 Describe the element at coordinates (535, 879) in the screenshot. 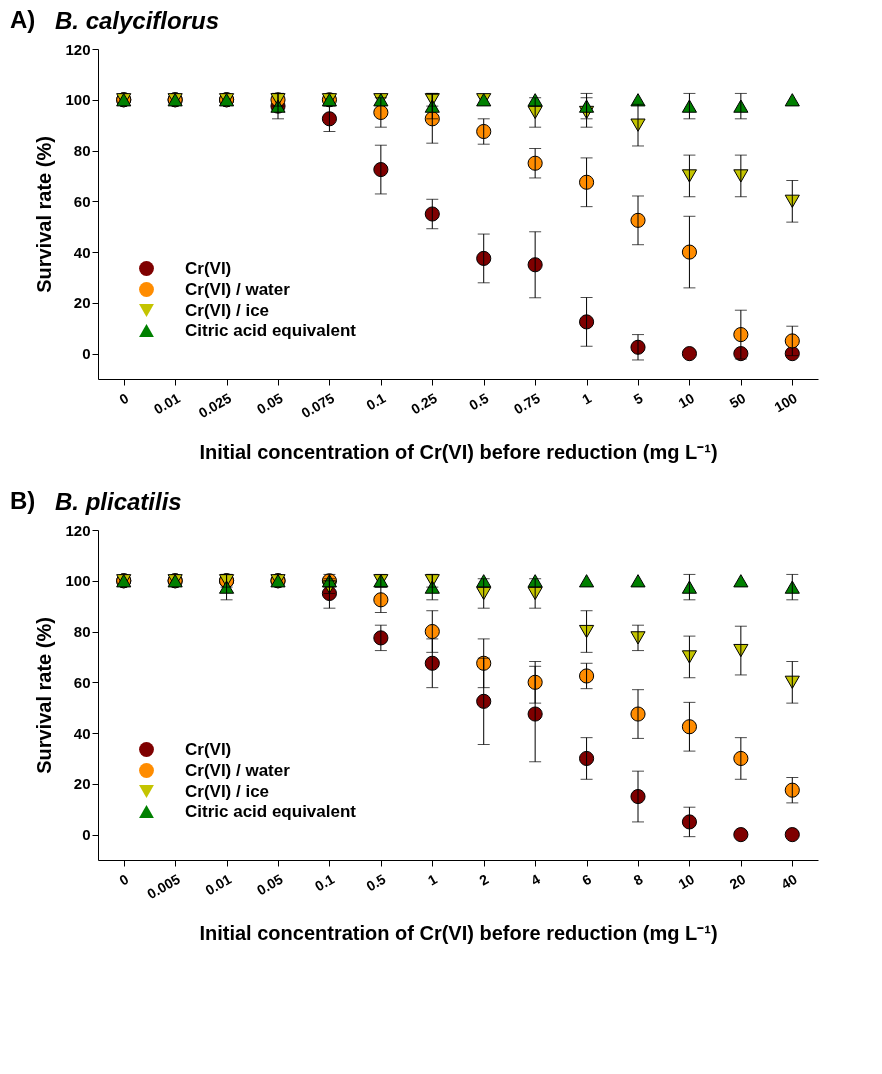

I see `x-tick-label: 4` at that location.